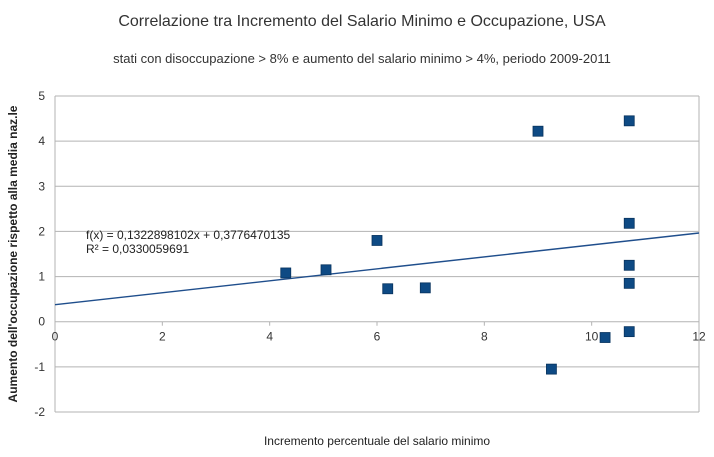  What do you see at coordinates (41, 96) in the screenshot?
I see `y-tick-label: 5` at bounding box center [41, 96].